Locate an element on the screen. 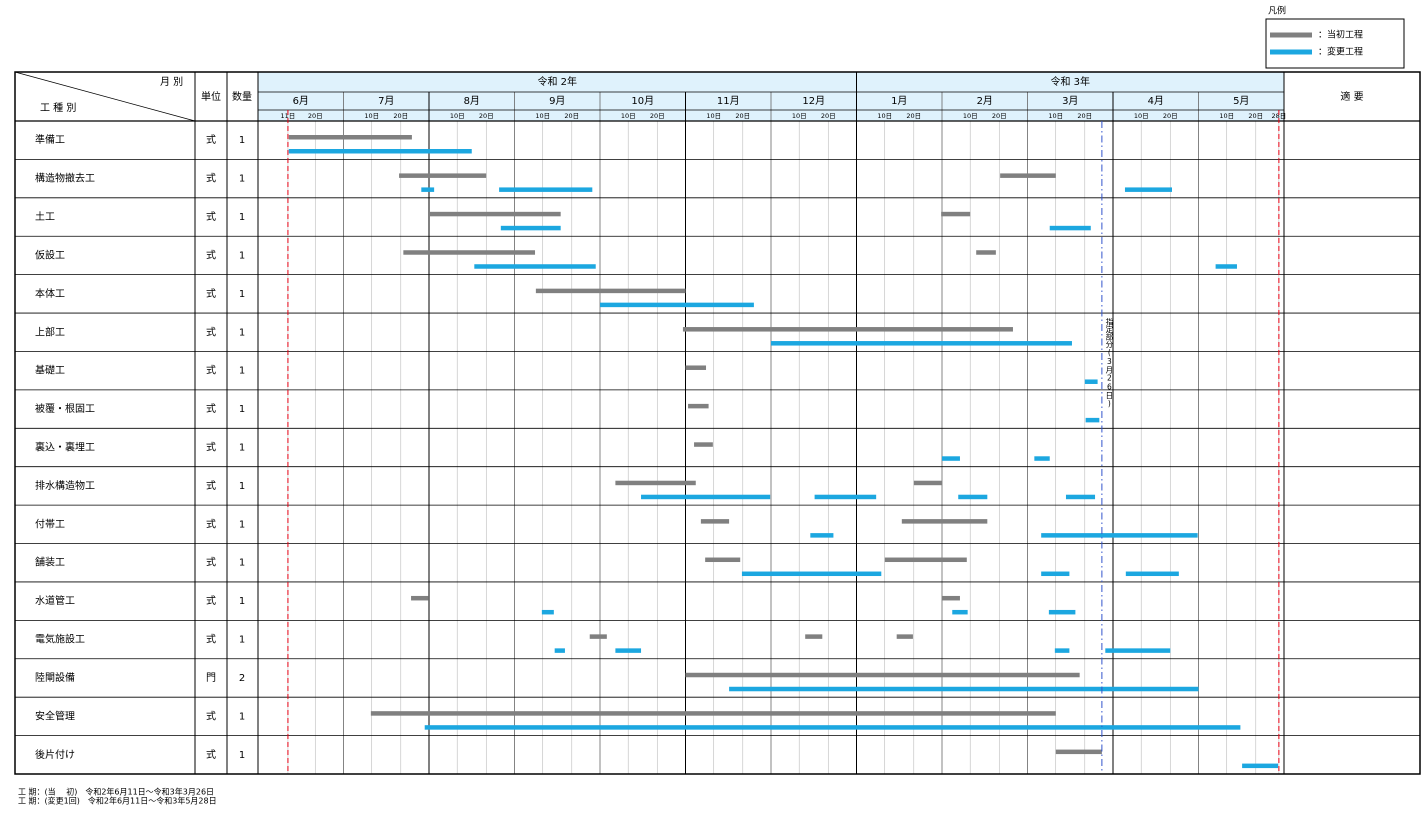  row-qty: 2 is located at coordinates (242, 678).